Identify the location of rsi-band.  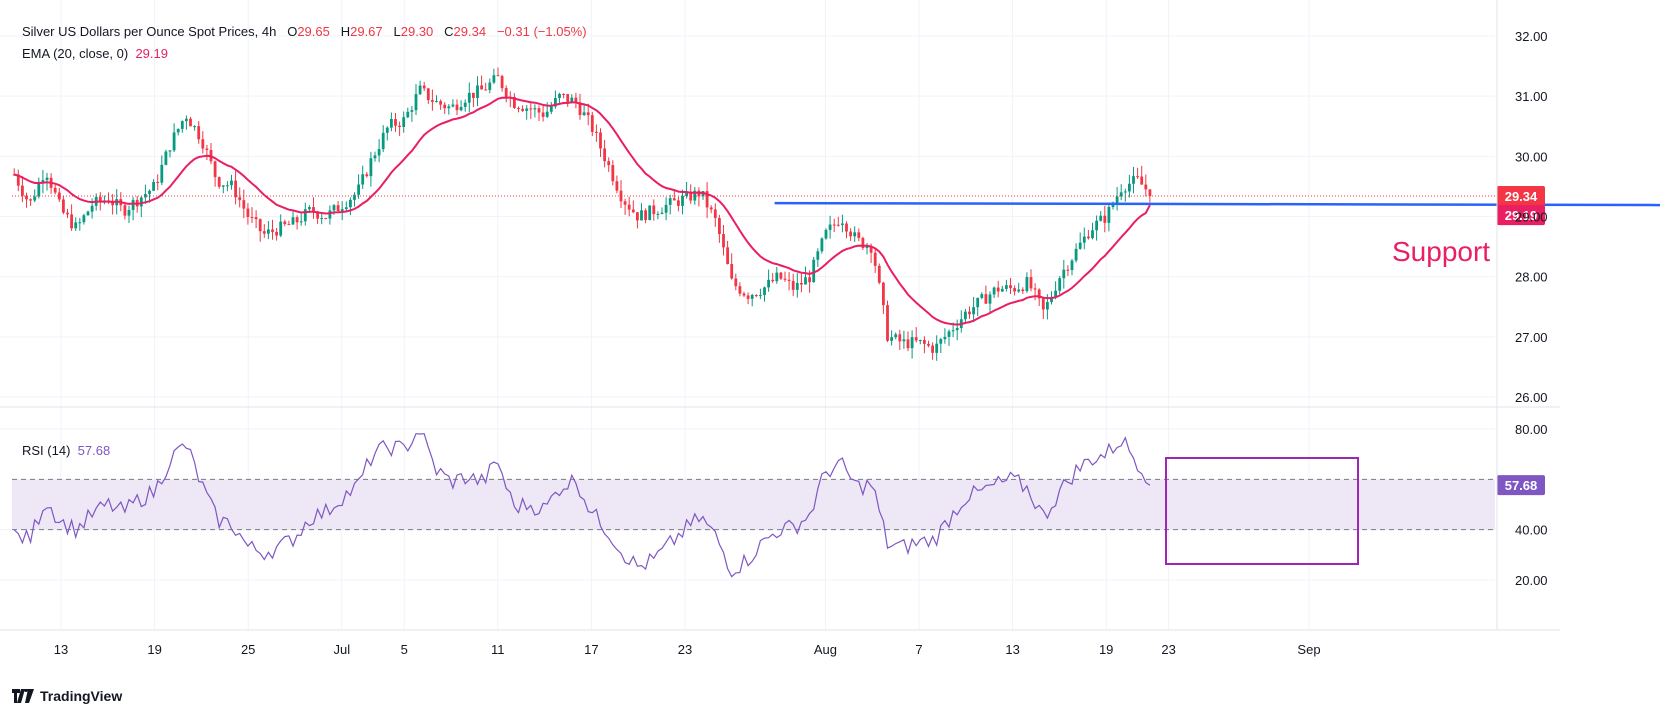
(753, 504).